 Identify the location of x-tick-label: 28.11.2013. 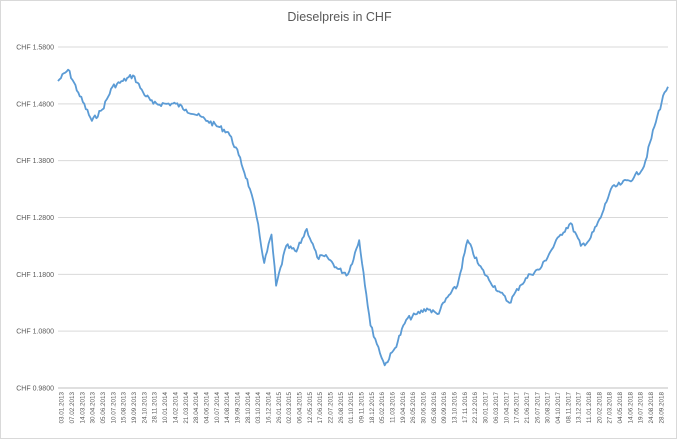
(155, 407).